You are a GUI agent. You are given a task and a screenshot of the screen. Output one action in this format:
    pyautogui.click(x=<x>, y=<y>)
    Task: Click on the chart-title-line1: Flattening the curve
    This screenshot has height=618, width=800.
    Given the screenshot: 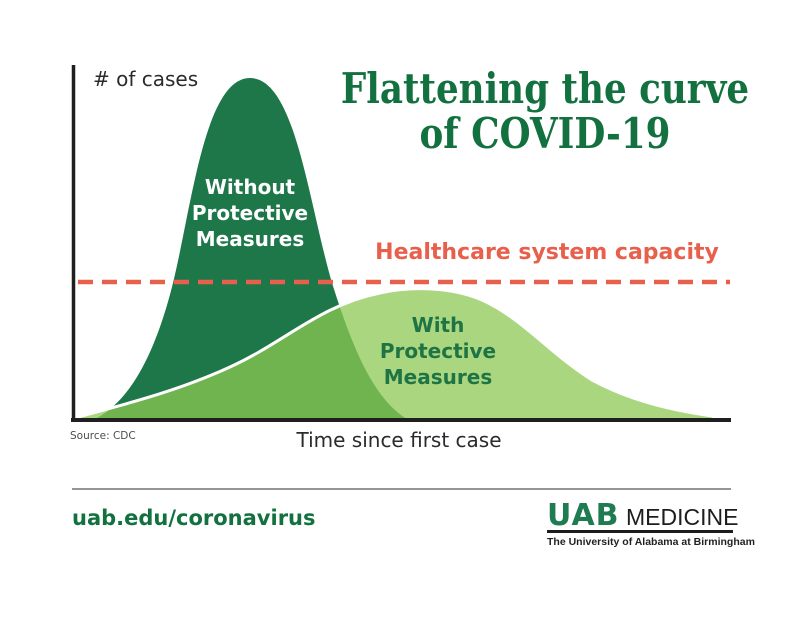 What is the action you would take?
    pyautogui.click(x=545, y=88)
    